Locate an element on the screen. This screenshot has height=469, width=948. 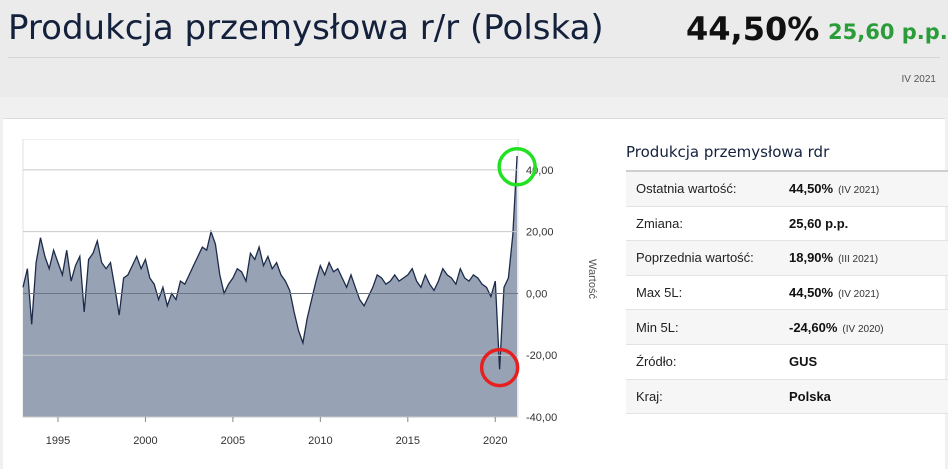
stats-row-label: Zmiana: is located at coordinates (659, 223).